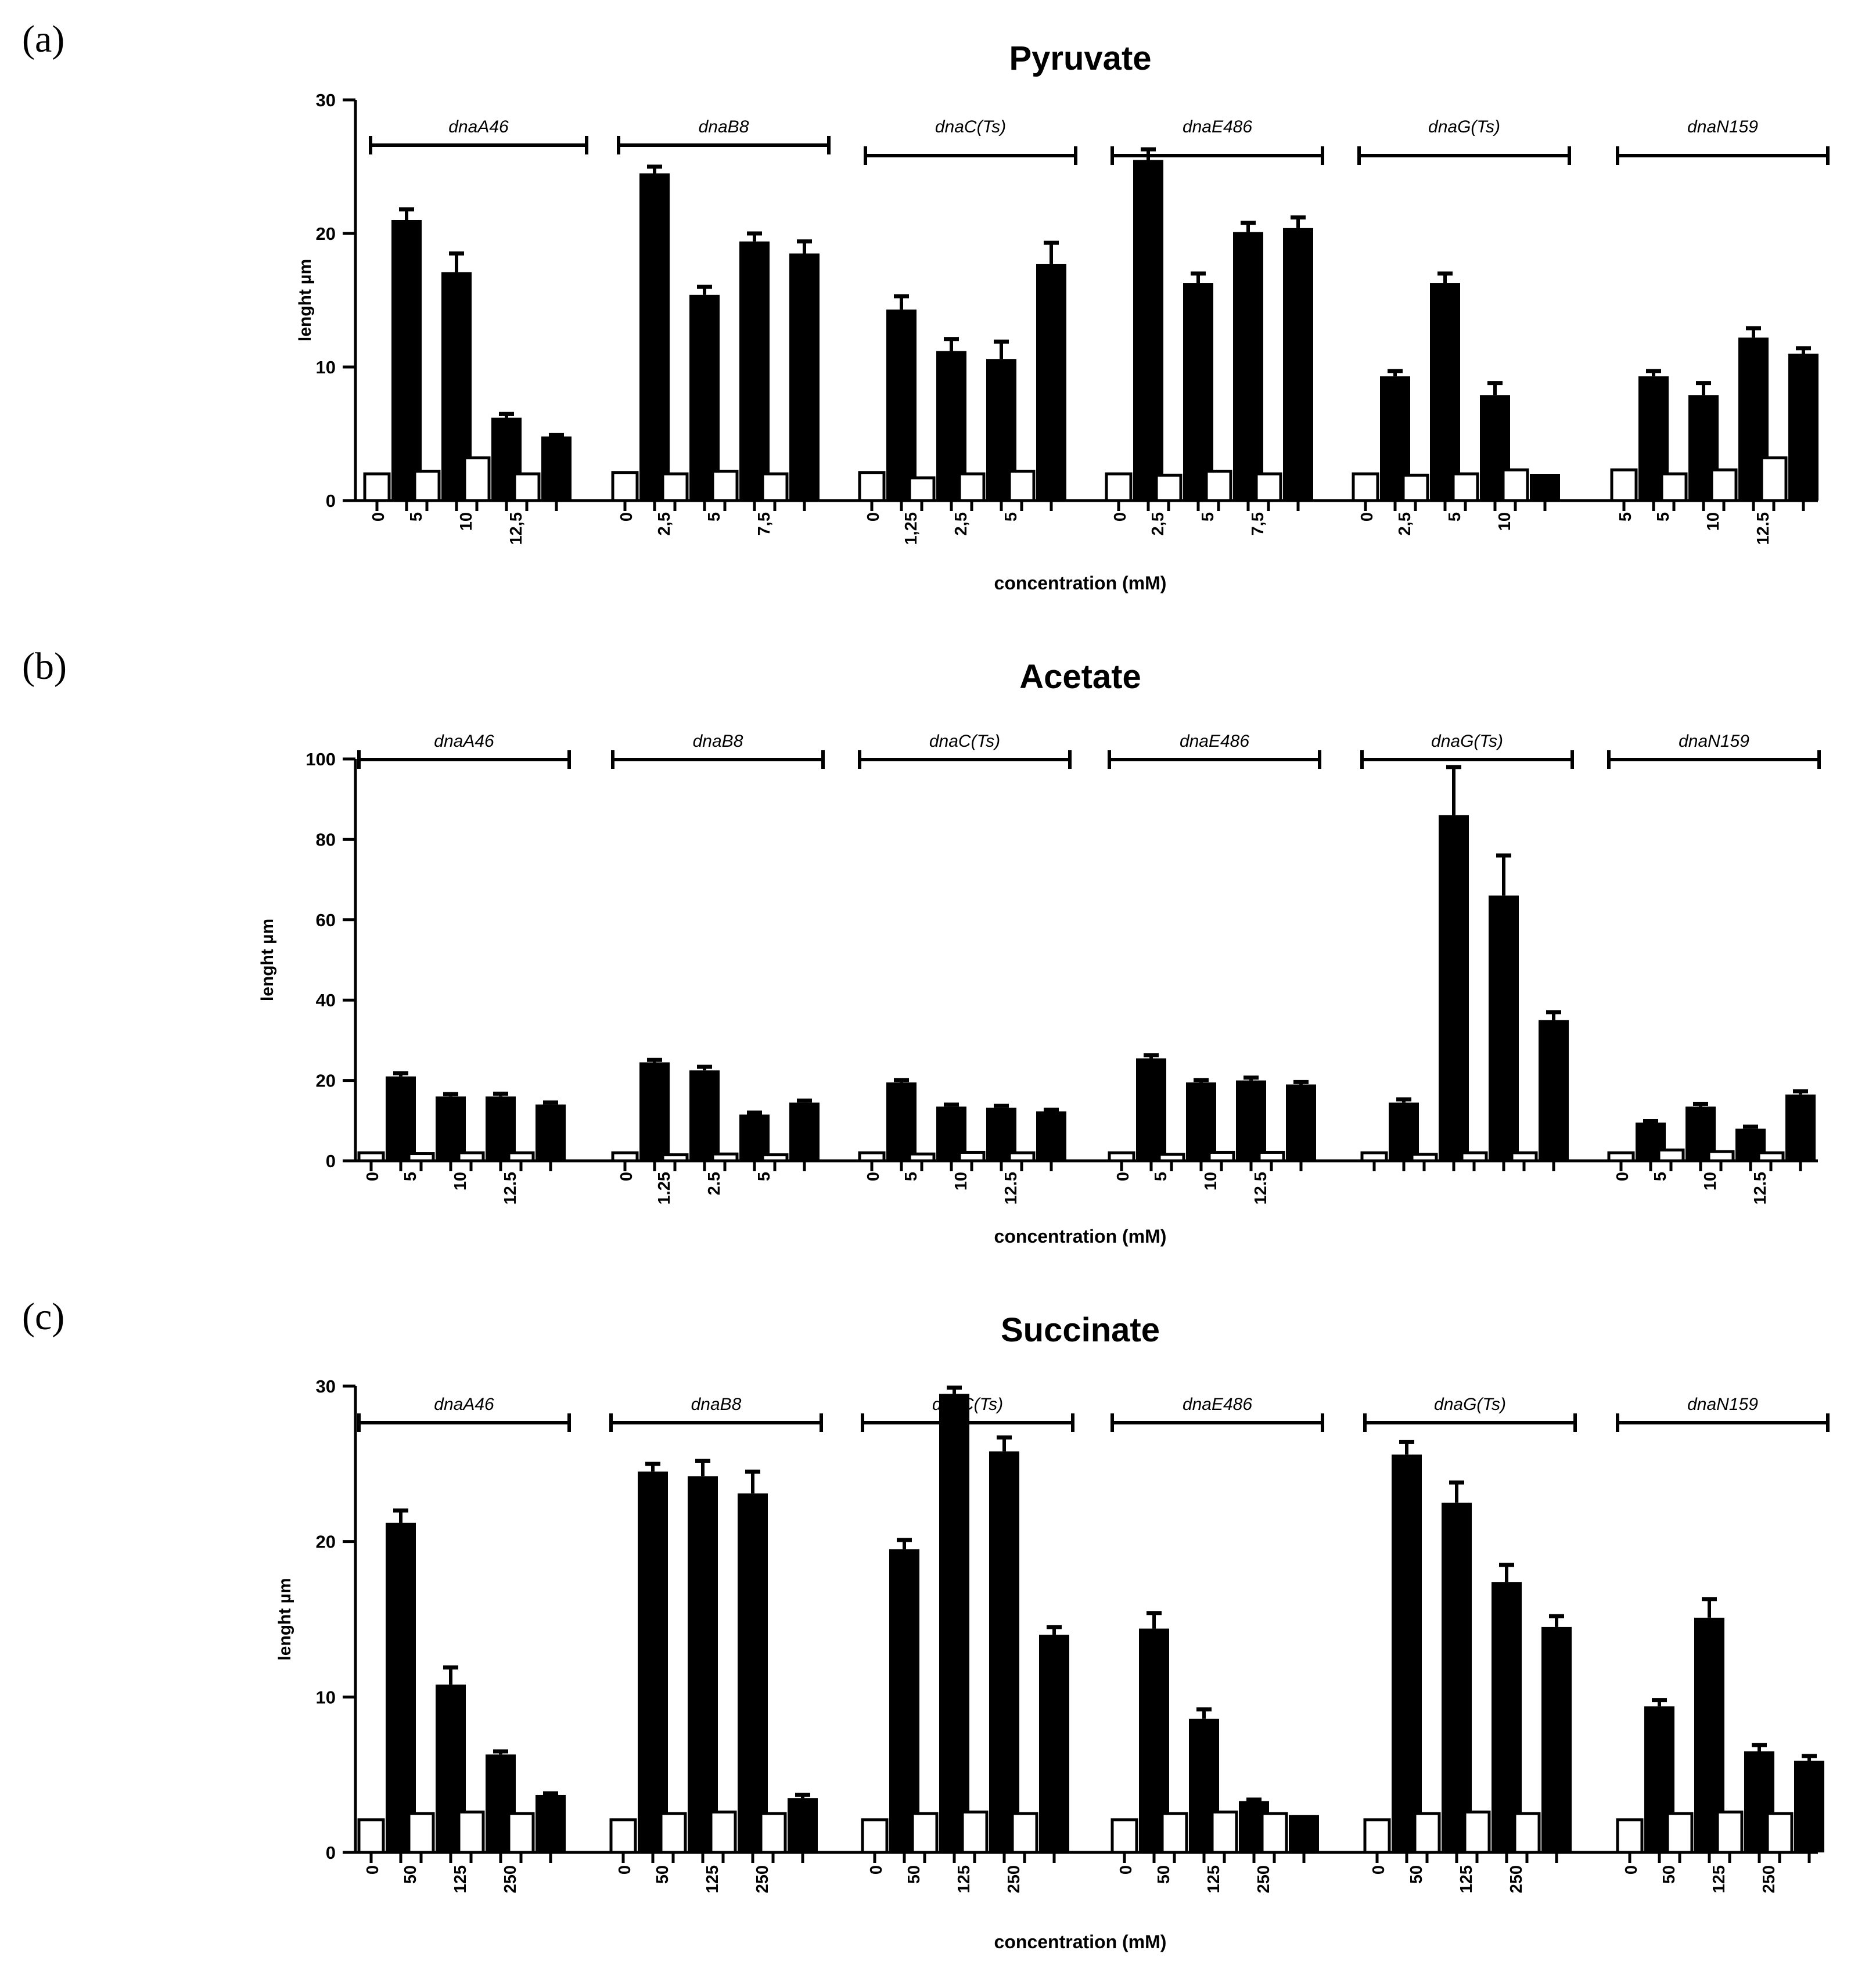  Describe the element at coordinates (1080, 583) in the screenshot. I see `x-axis-label: concentration (mM)` at that location.